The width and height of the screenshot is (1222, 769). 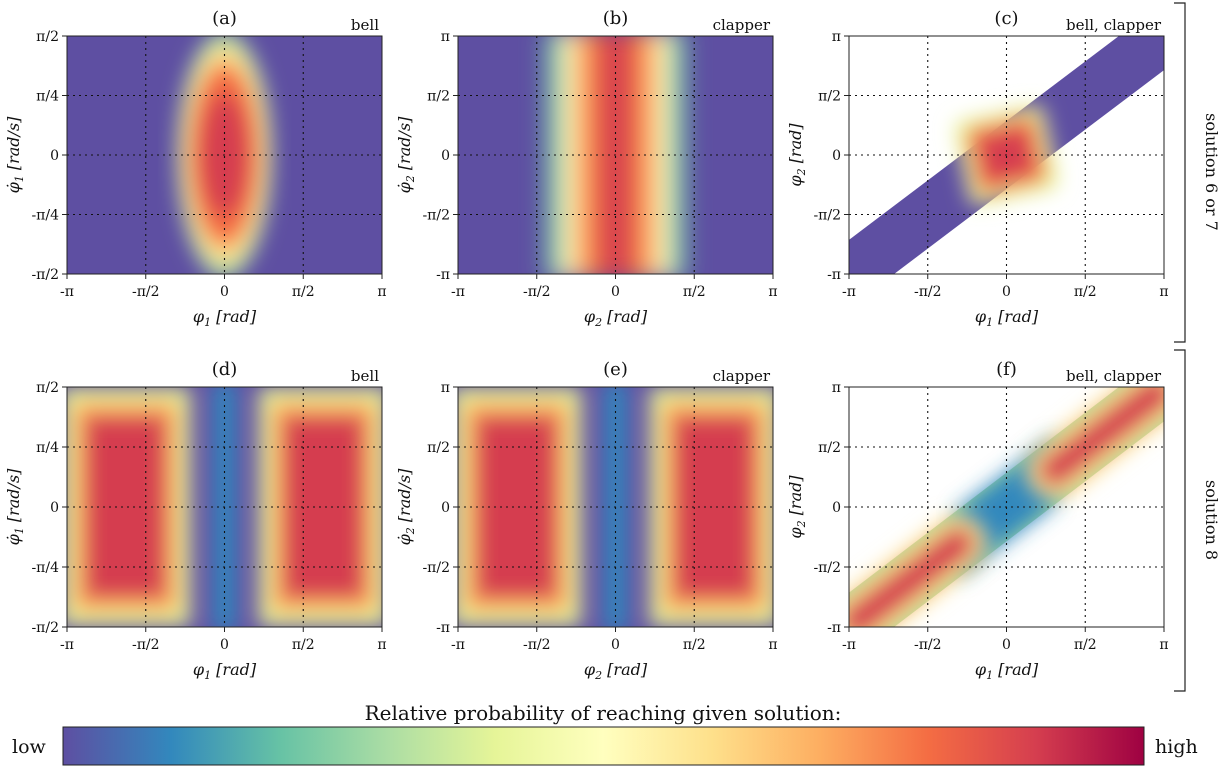 I want to click on row-label-top: solution 6 or 7, so click(x=1211, y=172).